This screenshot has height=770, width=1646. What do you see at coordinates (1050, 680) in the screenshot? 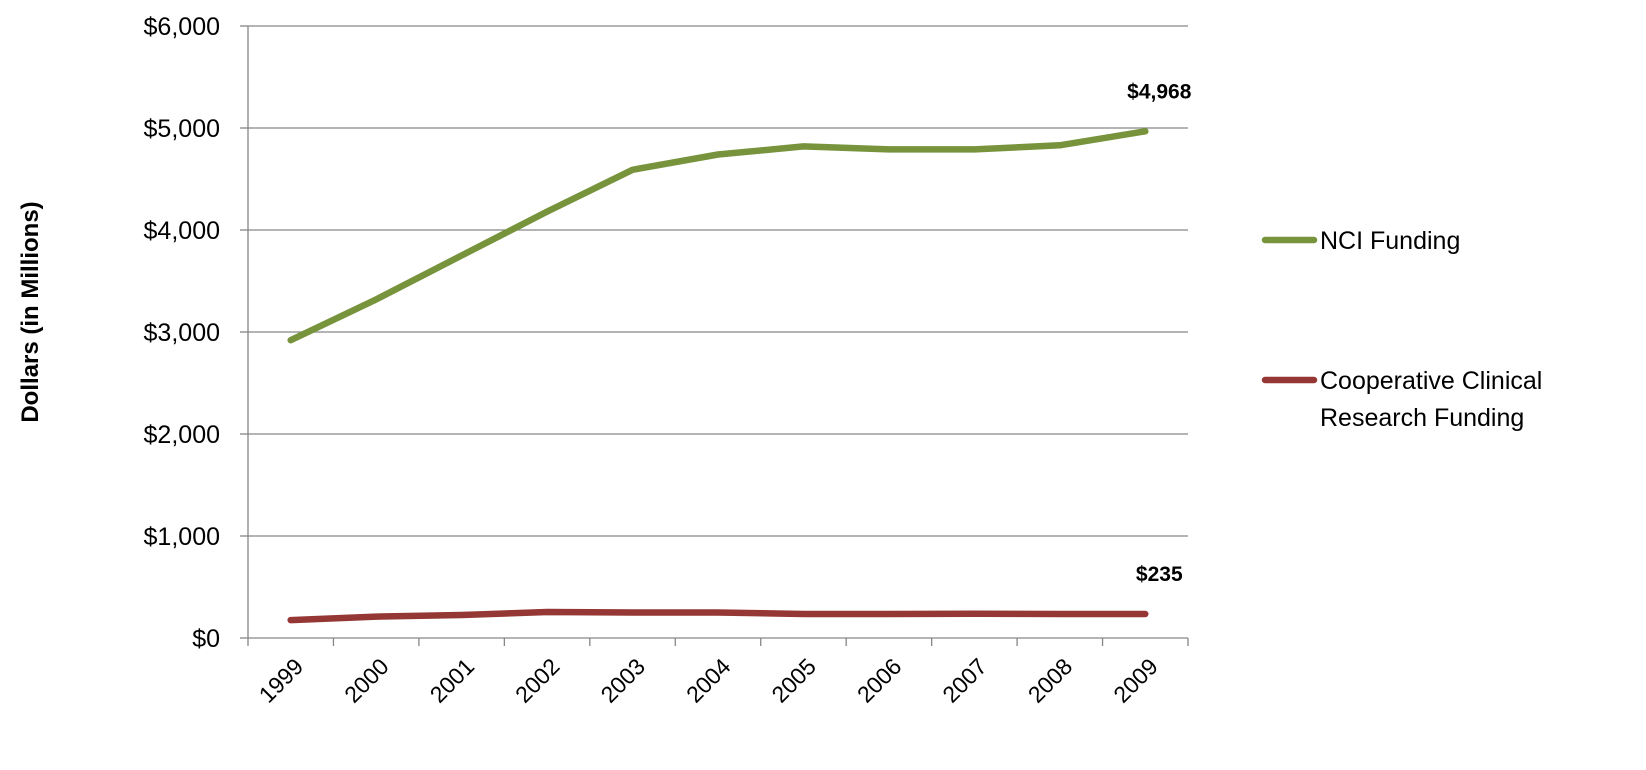
I see `x-tick-label: 2008` at bounding box center [1050, 680].